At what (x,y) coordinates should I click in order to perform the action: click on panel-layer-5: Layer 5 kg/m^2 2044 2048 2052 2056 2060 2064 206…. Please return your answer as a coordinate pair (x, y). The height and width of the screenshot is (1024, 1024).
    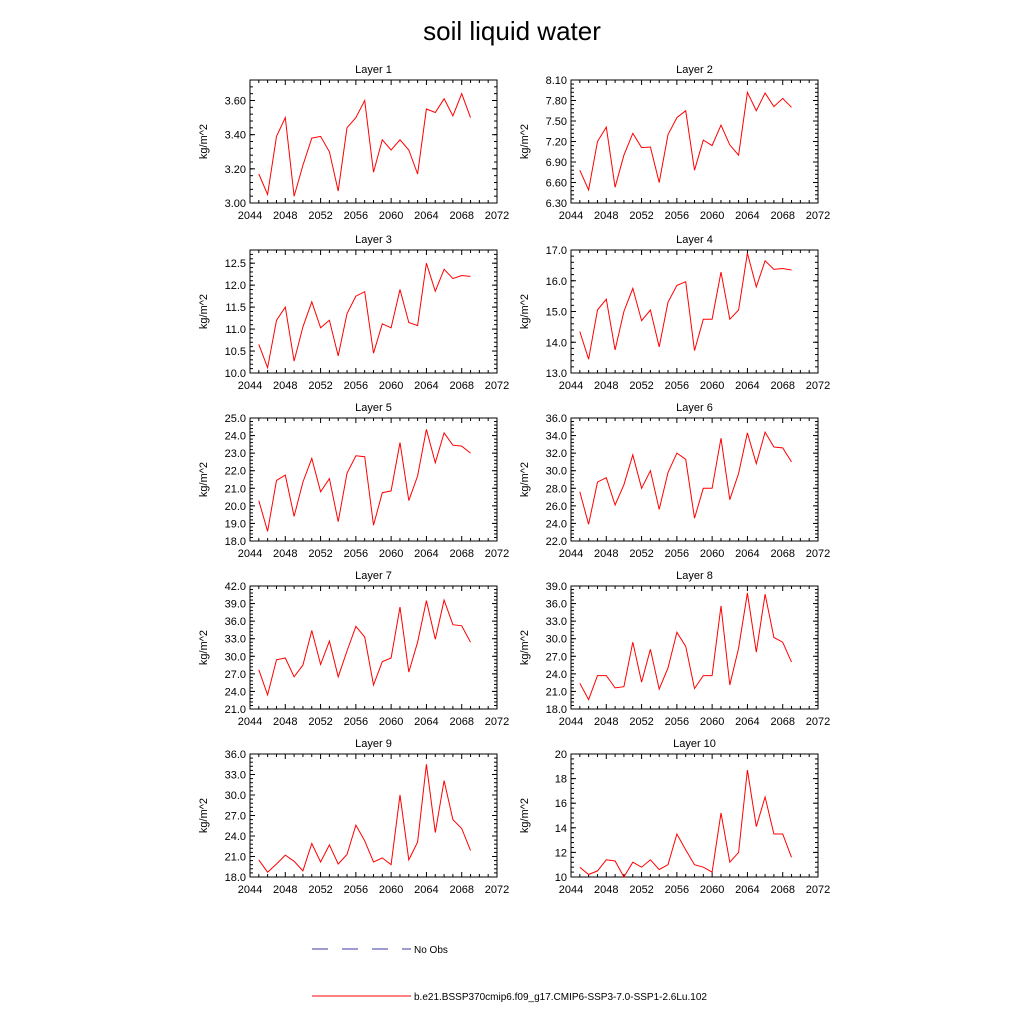
    Looking at the image, I should click on (353, 481).